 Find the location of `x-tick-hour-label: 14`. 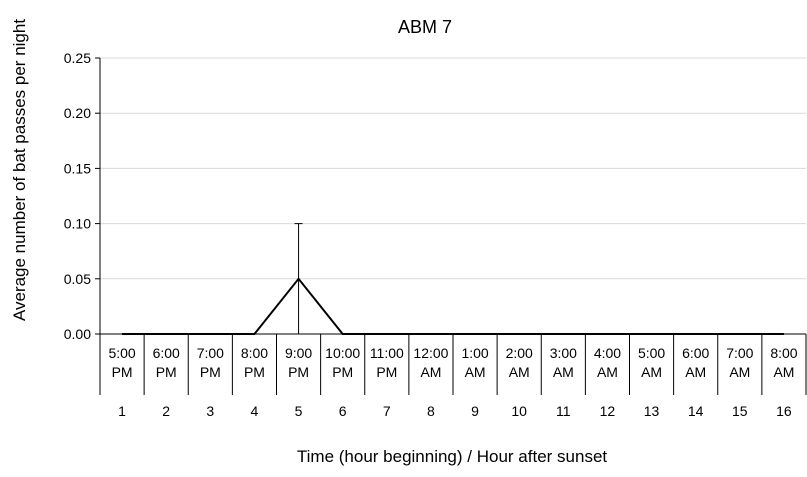

x-tick-hour-label: 14 is located at coordinates (696, 411).